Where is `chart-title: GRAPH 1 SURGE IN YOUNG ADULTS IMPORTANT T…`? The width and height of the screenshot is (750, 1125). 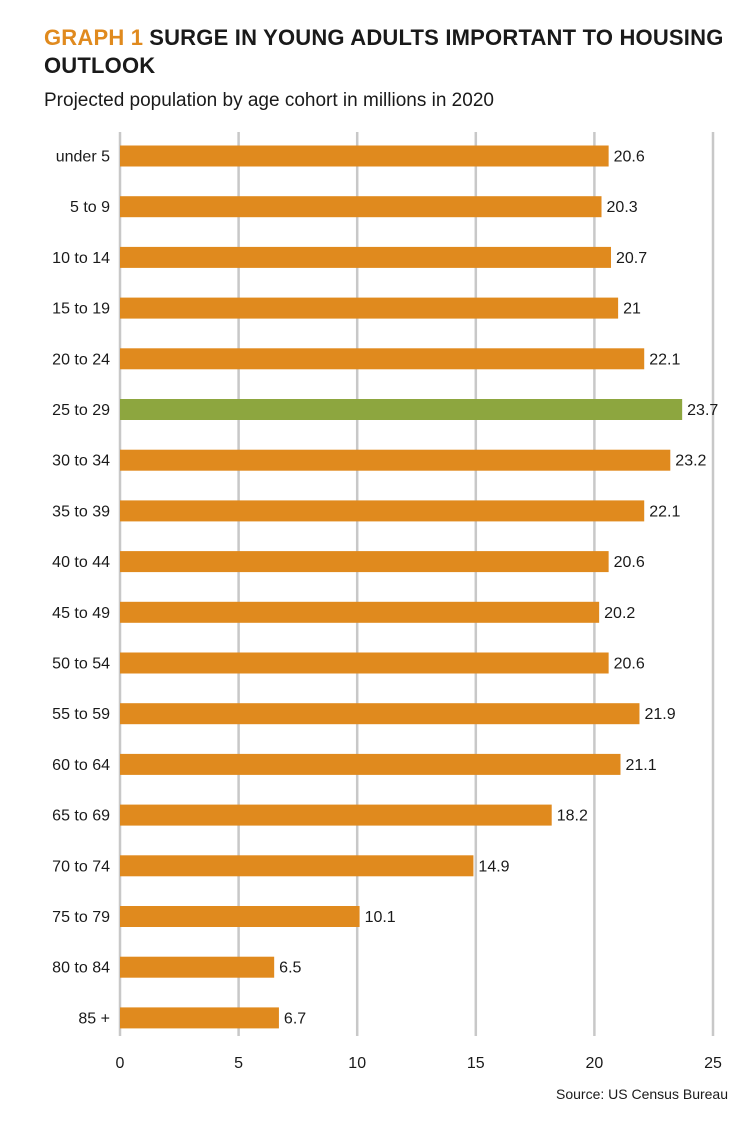
chart-title: GRAPH 1 SURGE IN YOUNG ADULTS IMPORTANT T… is located at coordinates (384, 52).